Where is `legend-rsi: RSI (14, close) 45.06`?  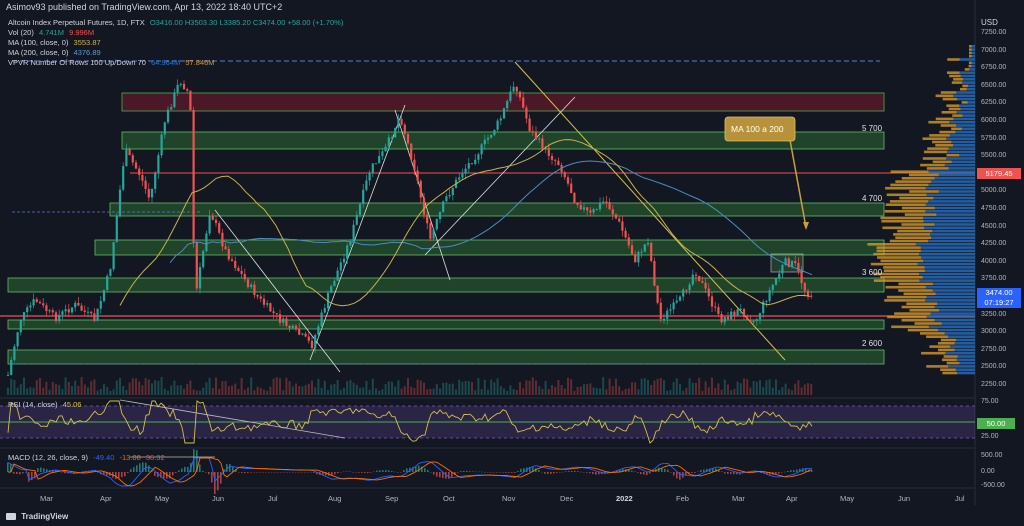 legend-rsi: RSI (14, close) 45.06 is located at coordinates (44, 404).